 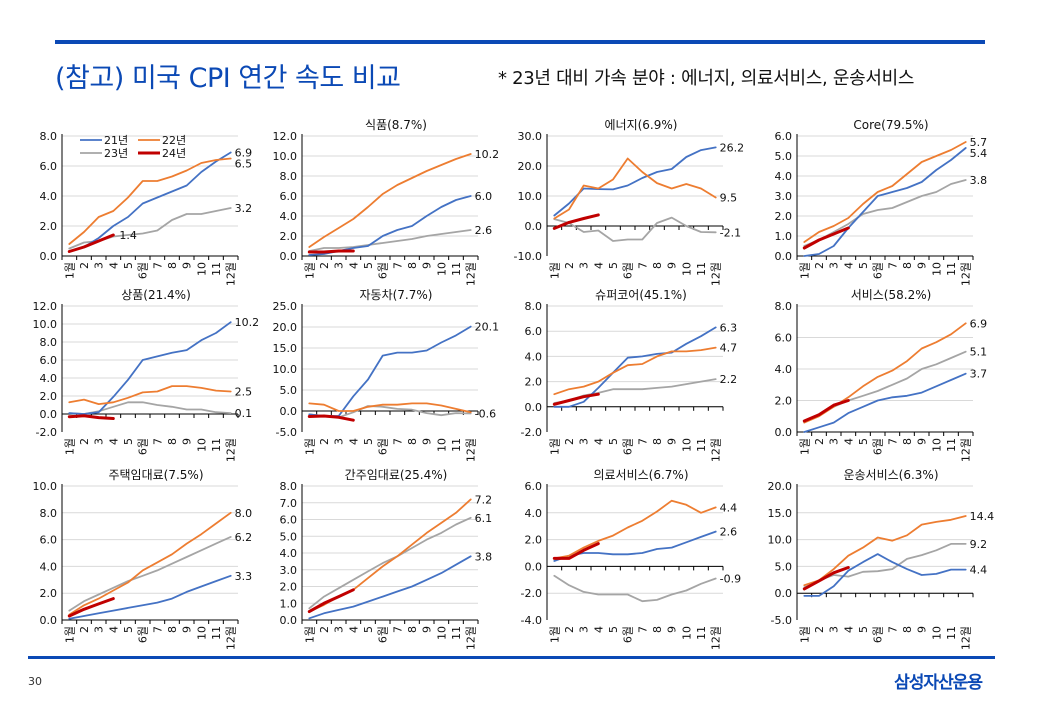 What do you see at coordinates (46, 432) in the screenshot?
I see `y-tick-label: -2.0` at bounding box center [46, 432].